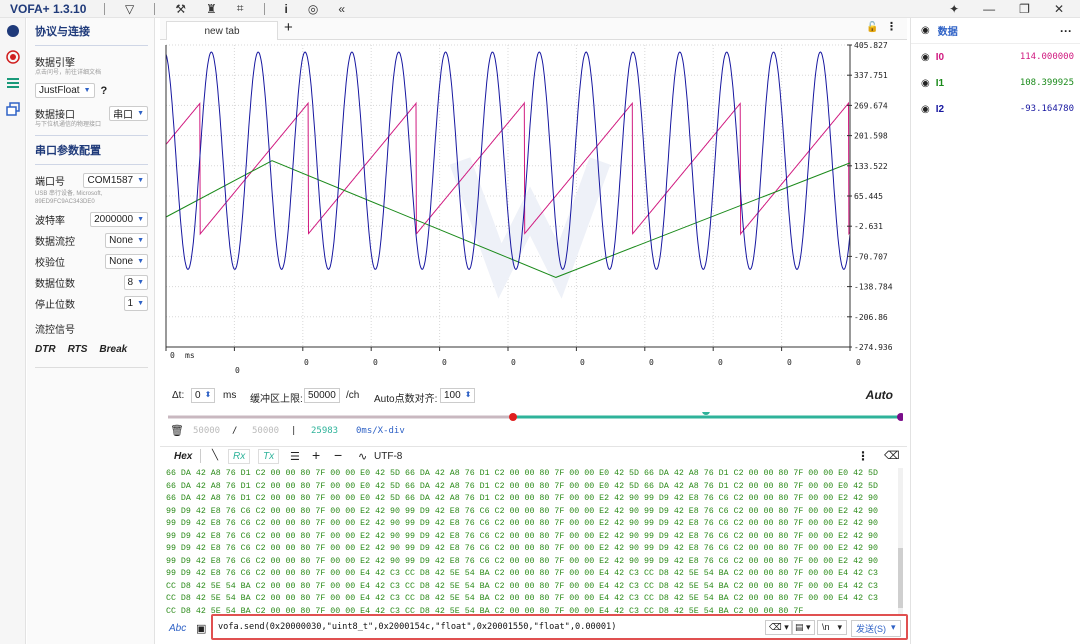  I want to click on rts-button: RTS, so click(77, 349).